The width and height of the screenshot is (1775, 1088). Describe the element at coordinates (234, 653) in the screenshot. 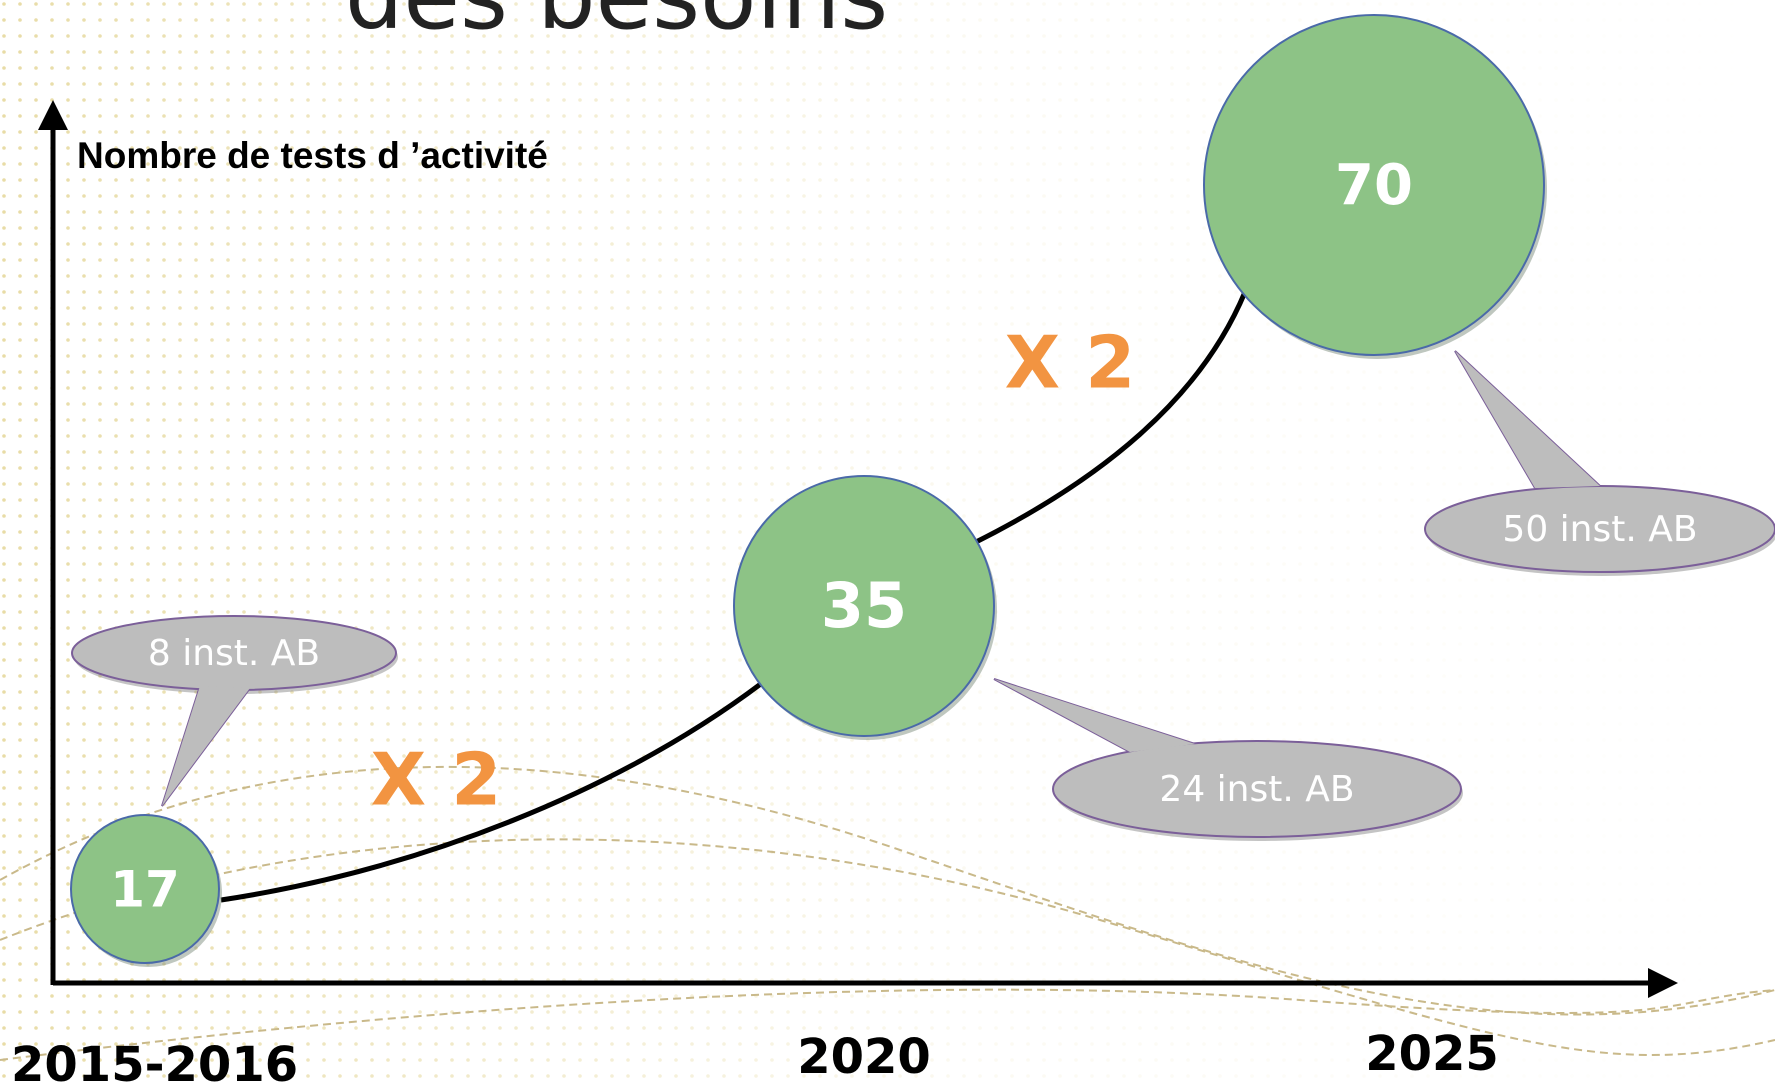

I see `callout-text: 8 inst. AB` at that location.